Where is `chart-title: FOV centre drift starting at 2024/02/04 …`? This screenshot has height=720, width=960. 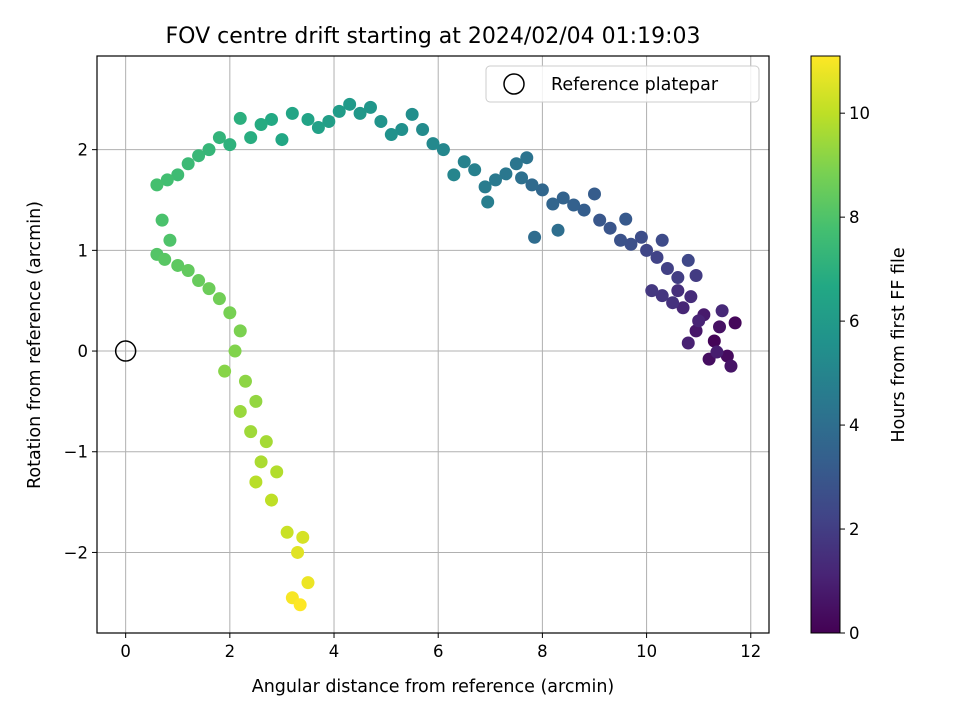 chart-title: FOV centre drift starting at 2024/02/04 … is located at coordinates (433, 36).